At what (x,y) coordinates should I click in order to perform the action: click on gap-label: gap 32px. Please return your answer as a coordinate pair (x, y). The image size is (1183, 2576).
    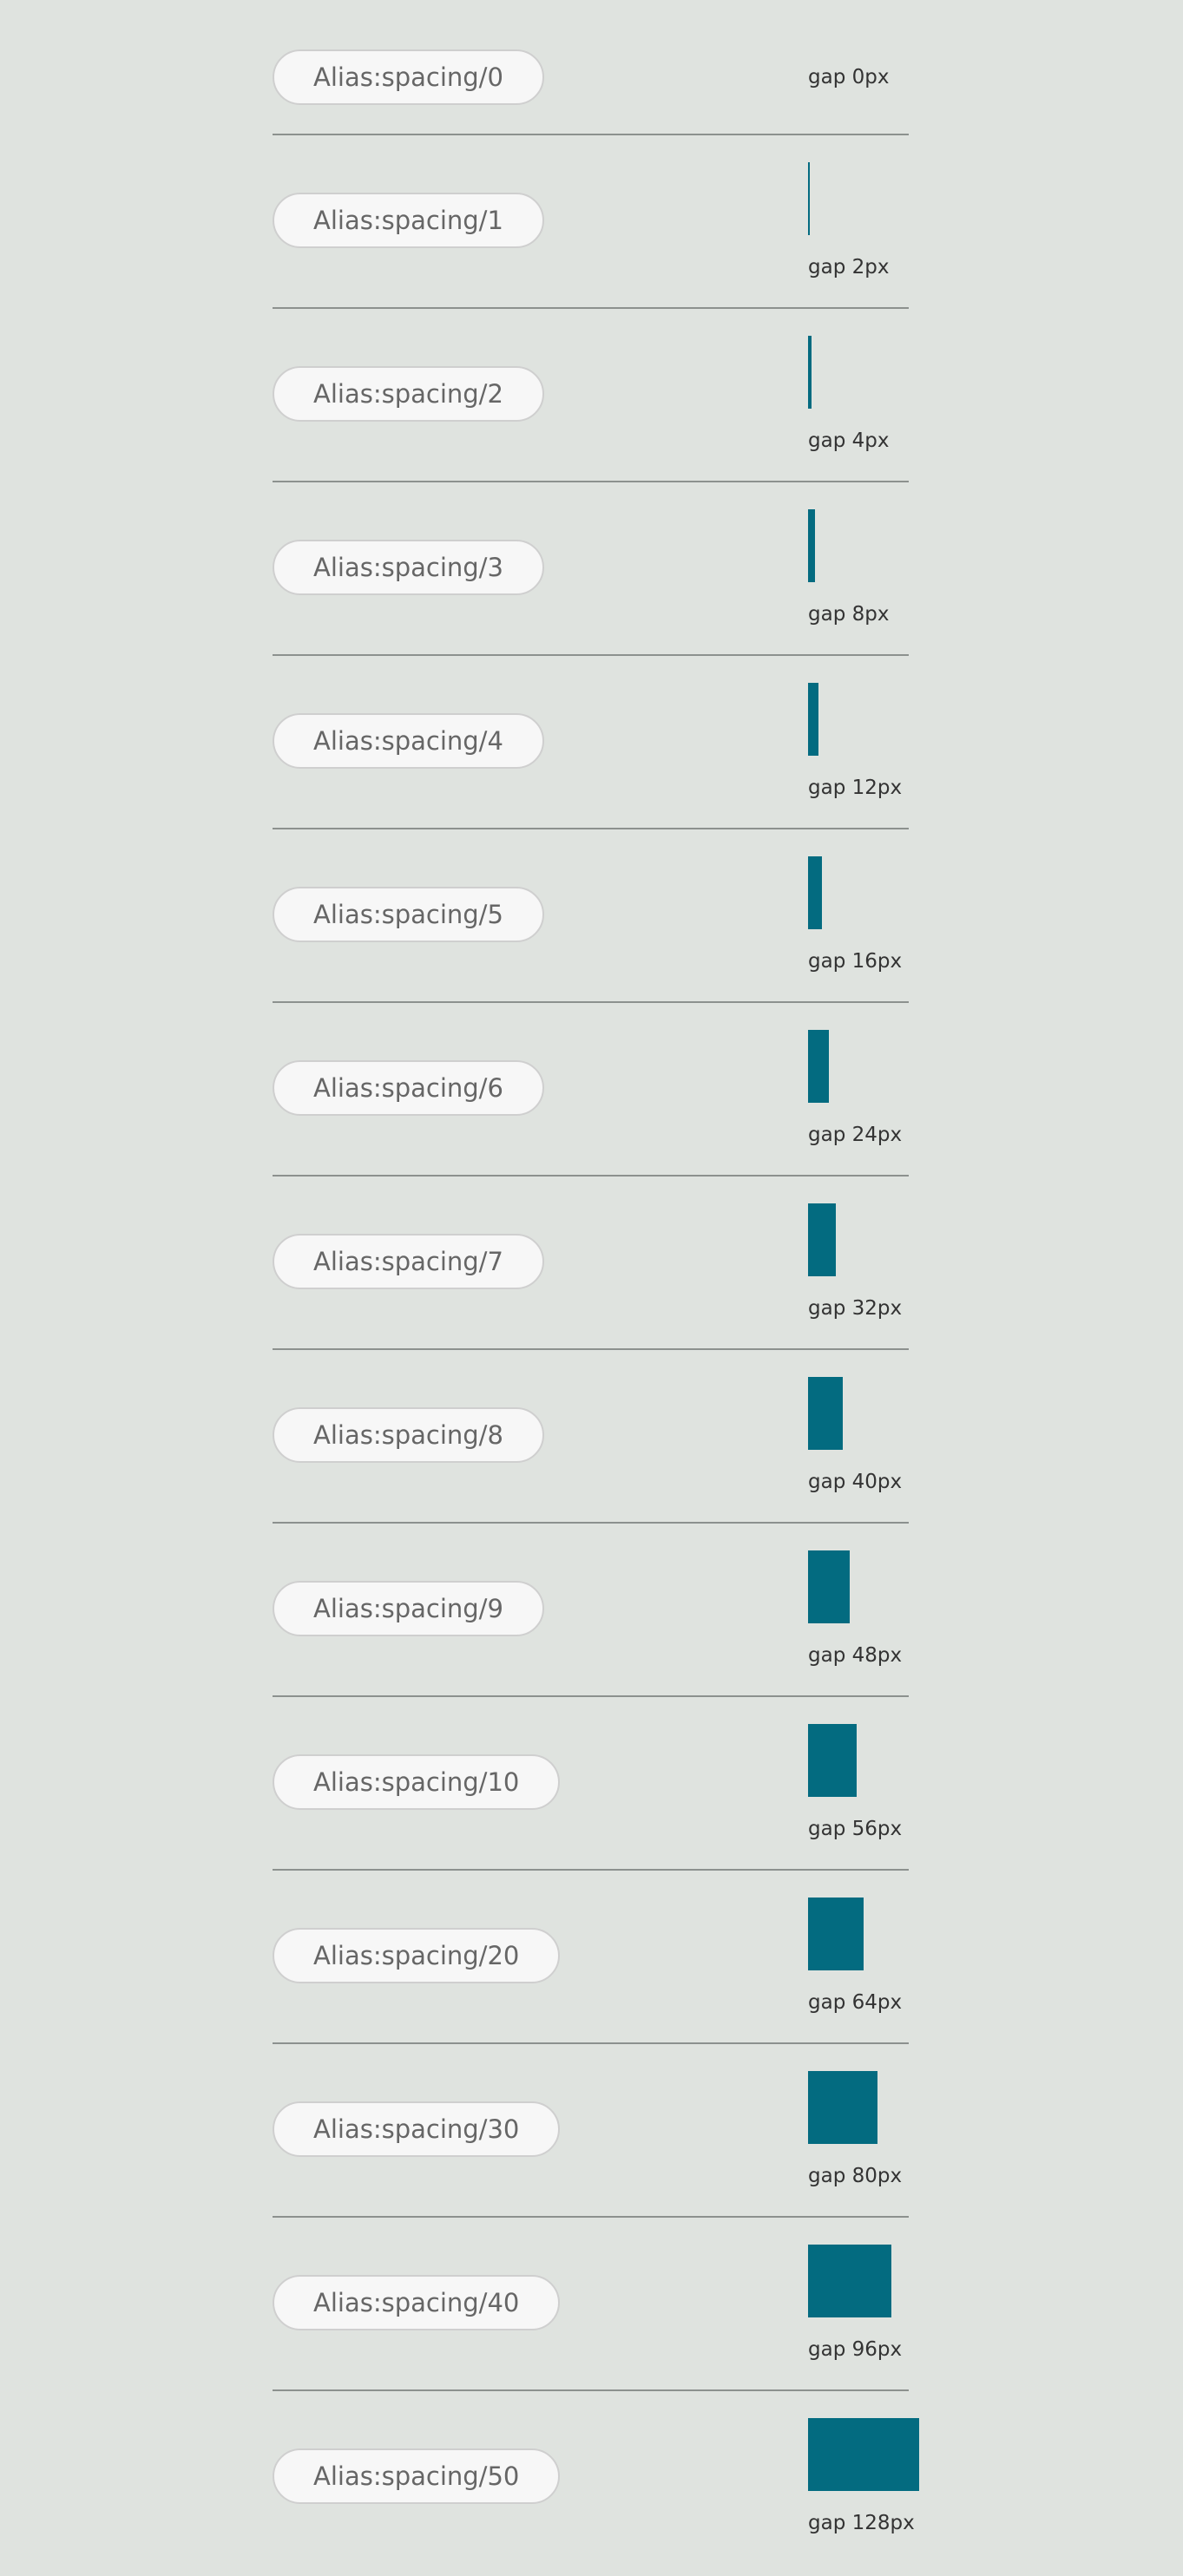
    Looking at the image, I should click on (855, 1308).